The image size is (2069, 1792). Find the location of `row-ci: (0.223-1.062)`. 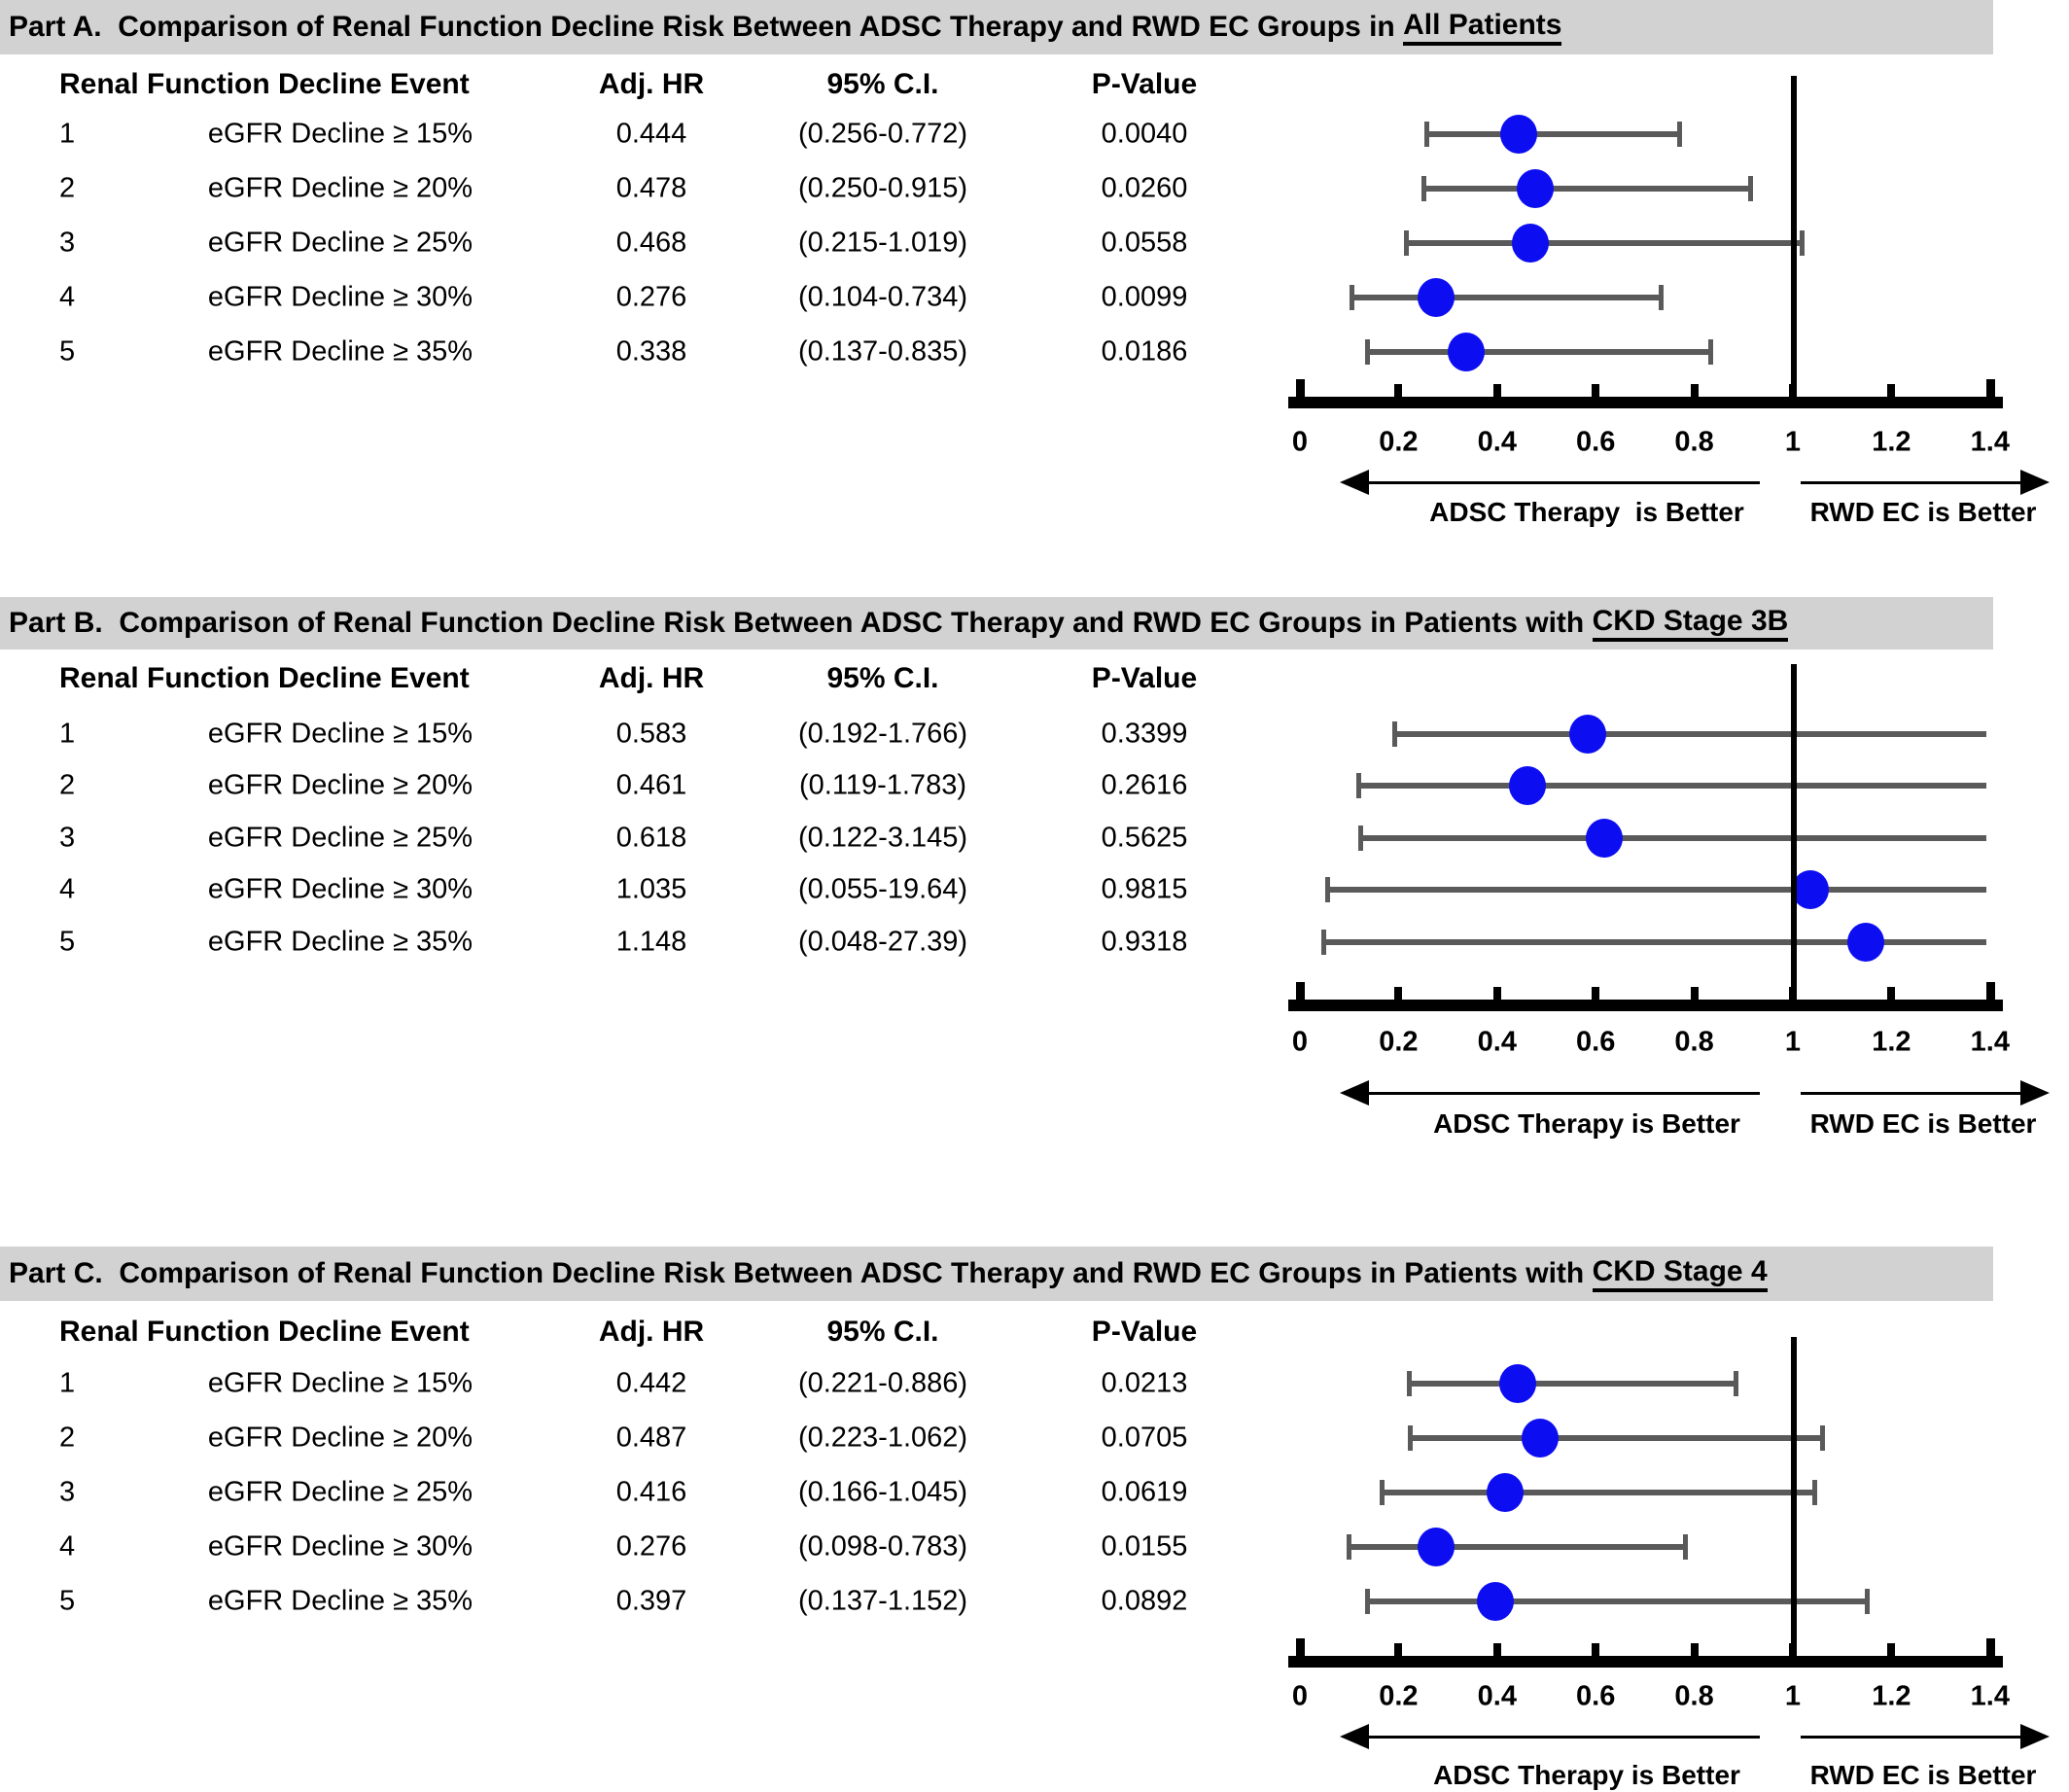

row-ci: (0.223-1.062) is located at coordinates (882, 1438).